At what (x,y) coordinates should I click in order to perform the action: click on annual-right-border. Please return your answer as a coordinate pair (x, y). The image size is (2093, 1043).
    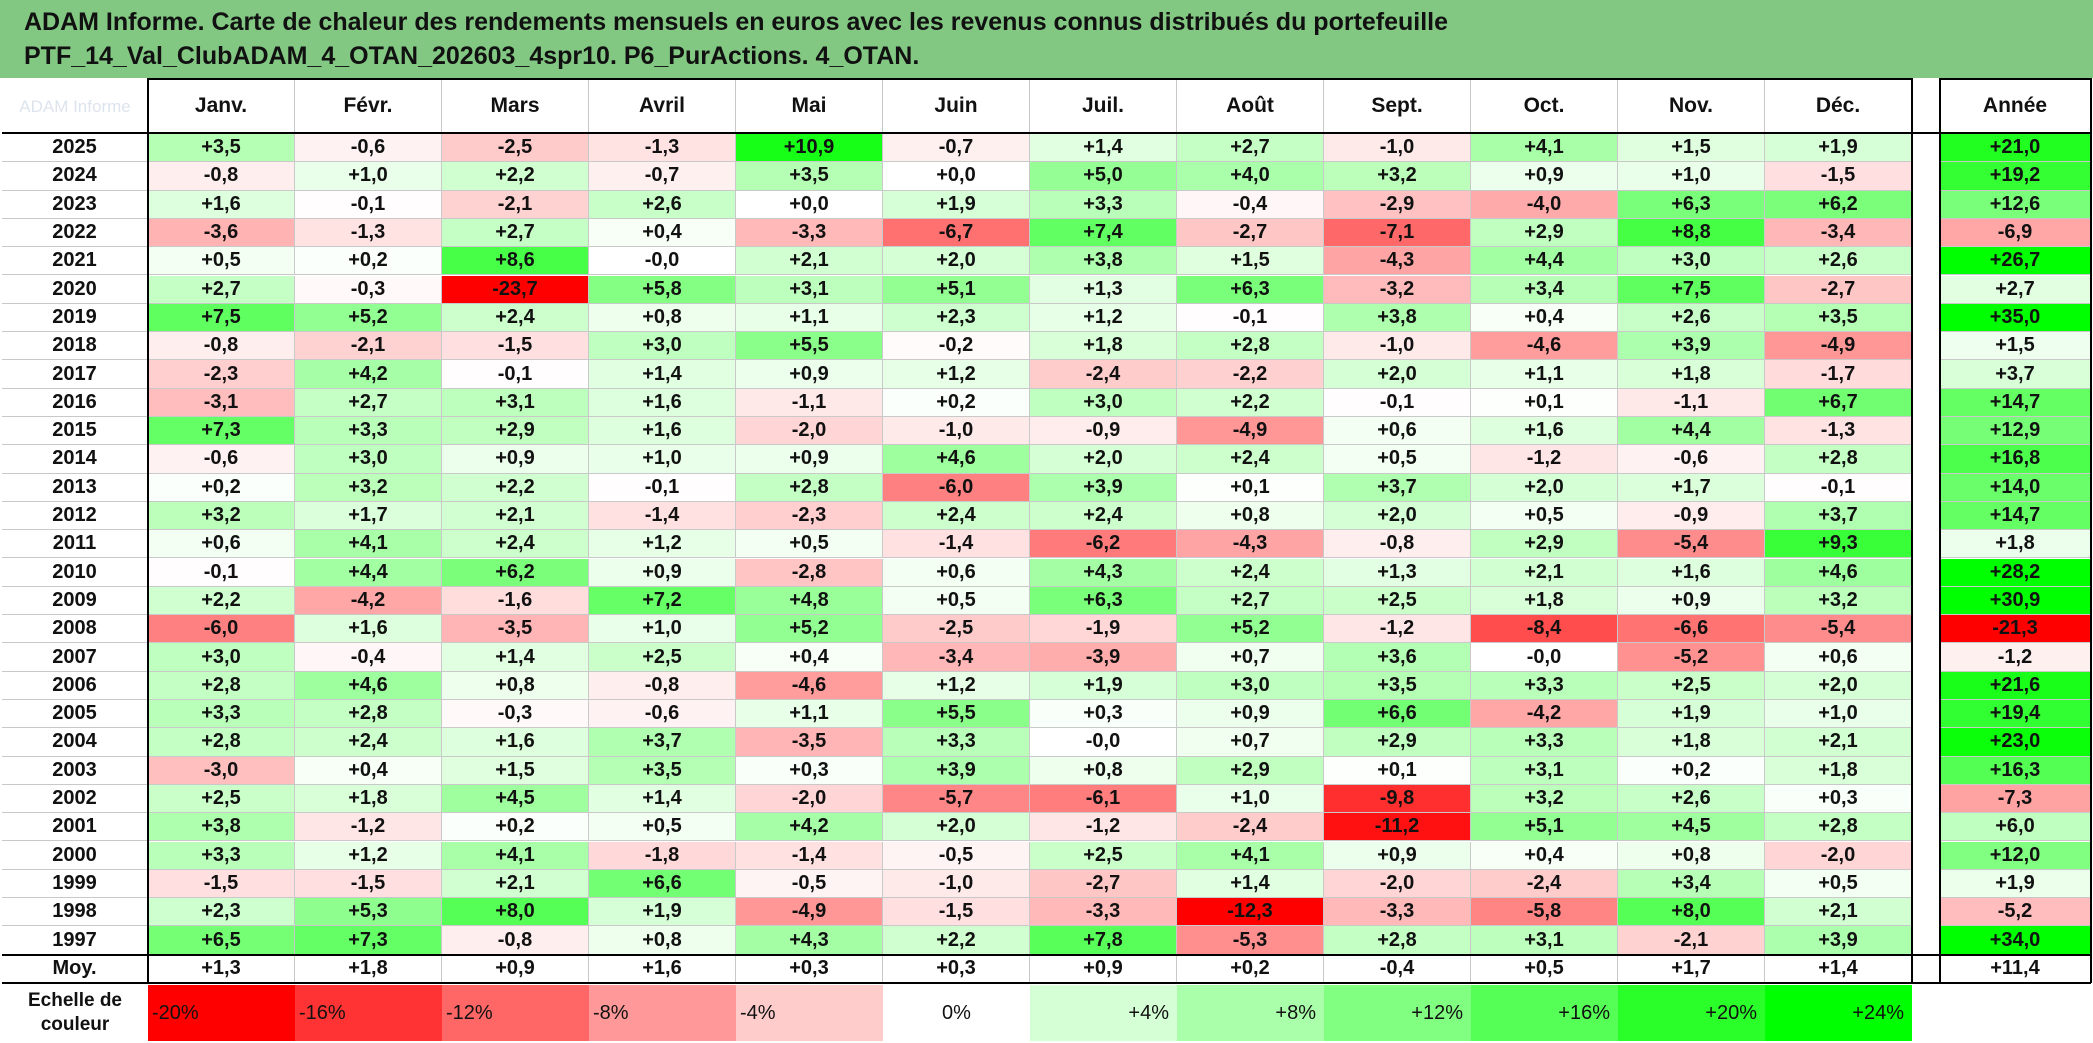
    Looking at the image, I should click on (2091, 530).